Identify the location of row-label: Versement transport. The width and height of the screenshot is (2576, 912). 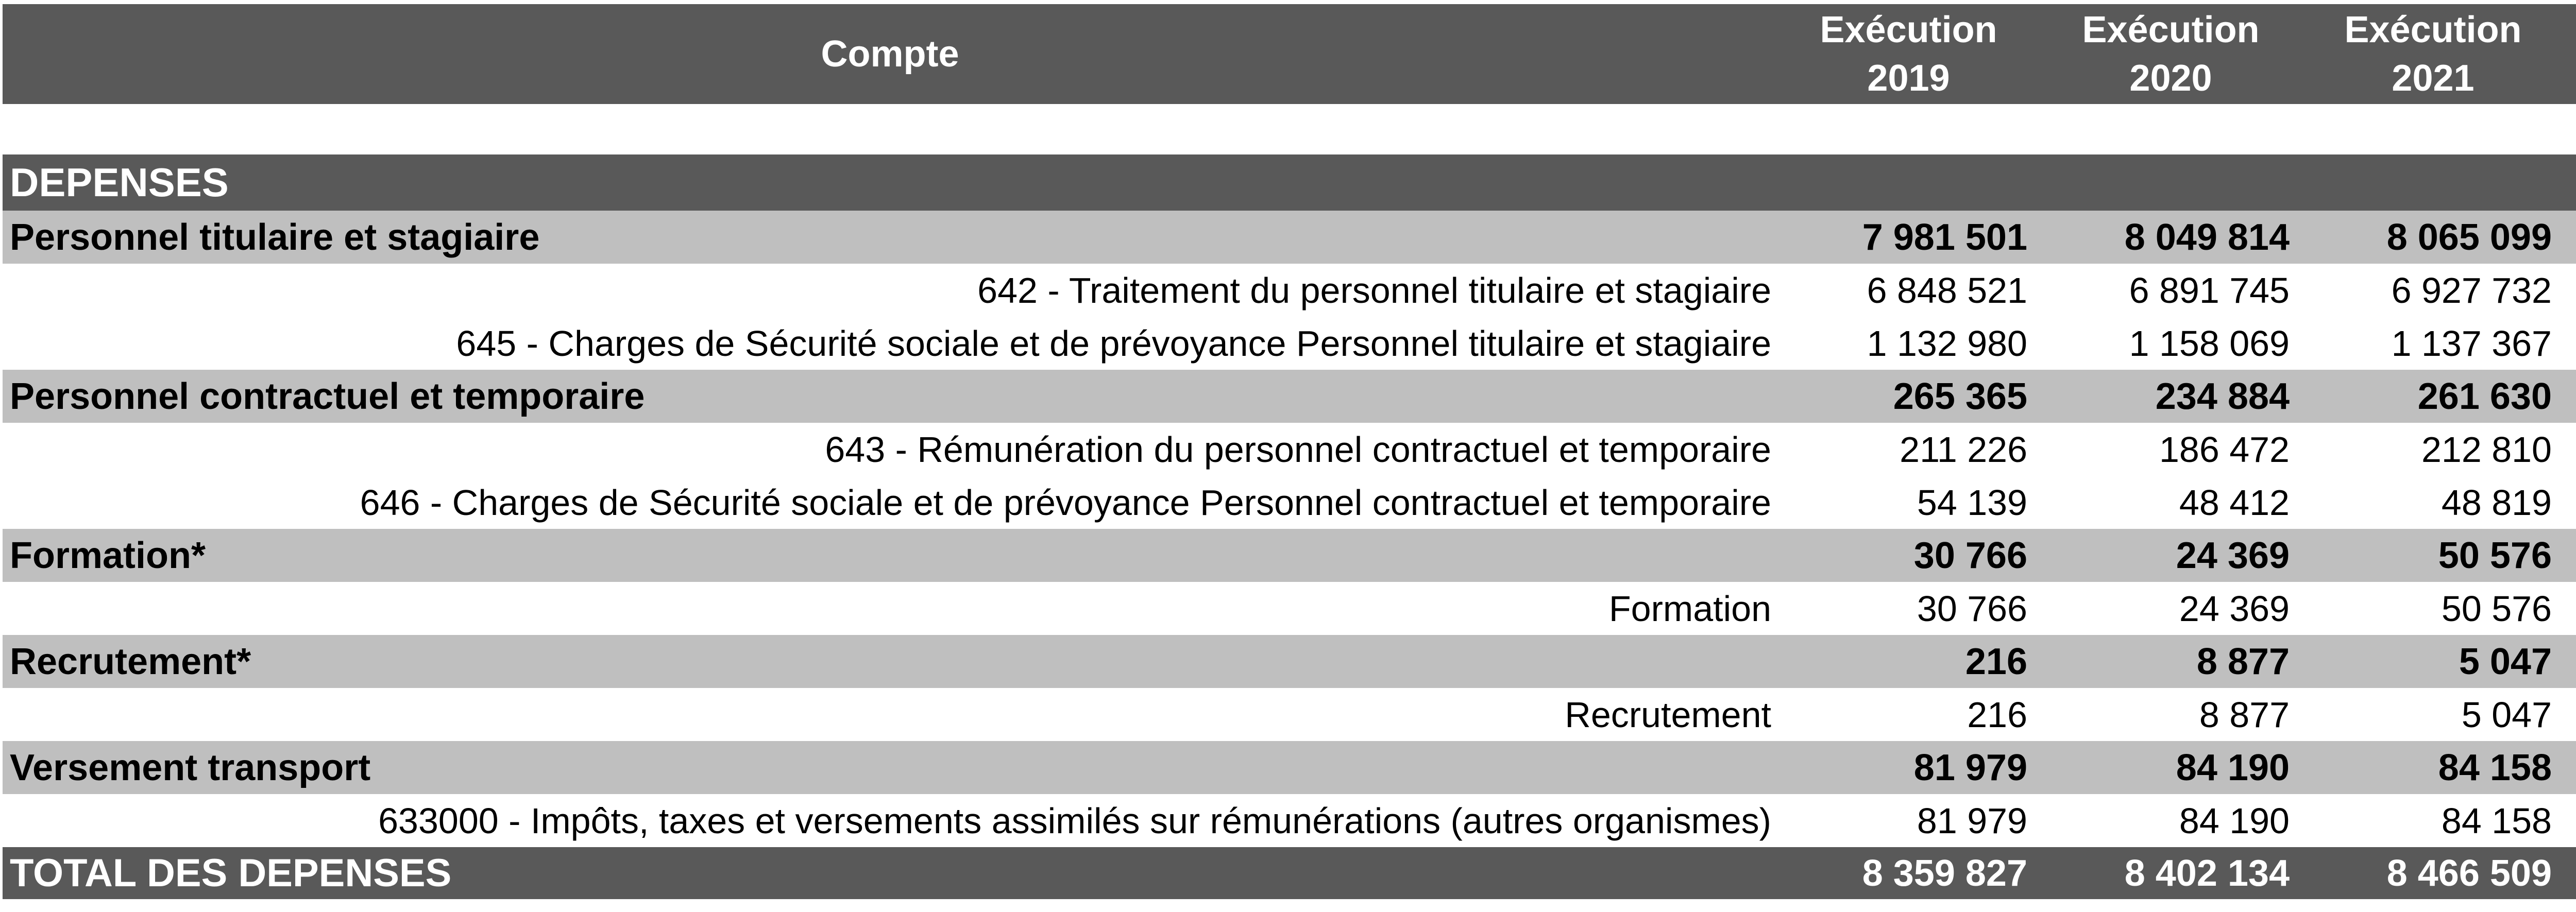
(190, 767).